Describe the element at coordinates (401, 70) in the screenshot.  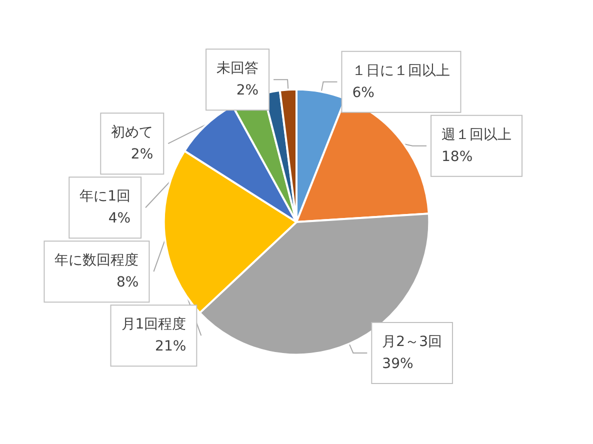
I see `slice-label: １日に１回以上` at that location.